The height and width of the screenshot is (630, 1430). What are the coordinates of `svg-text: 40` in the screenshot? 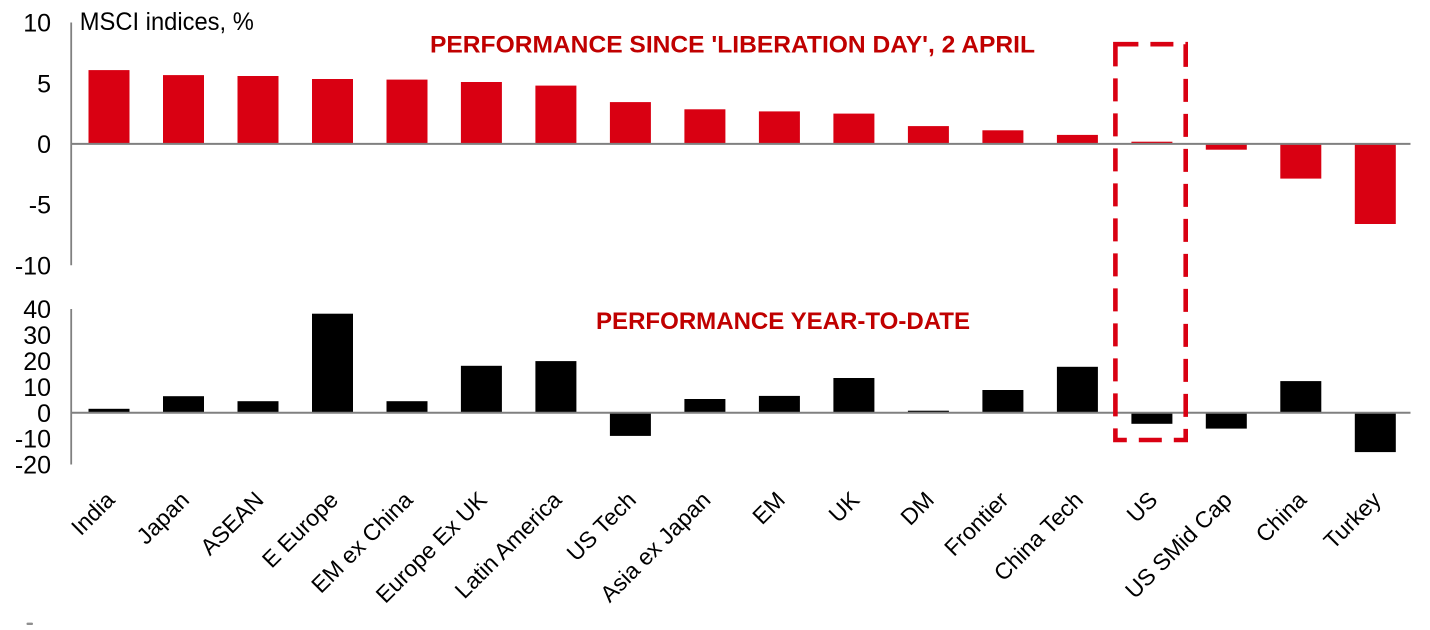 It's located at (37, 310).